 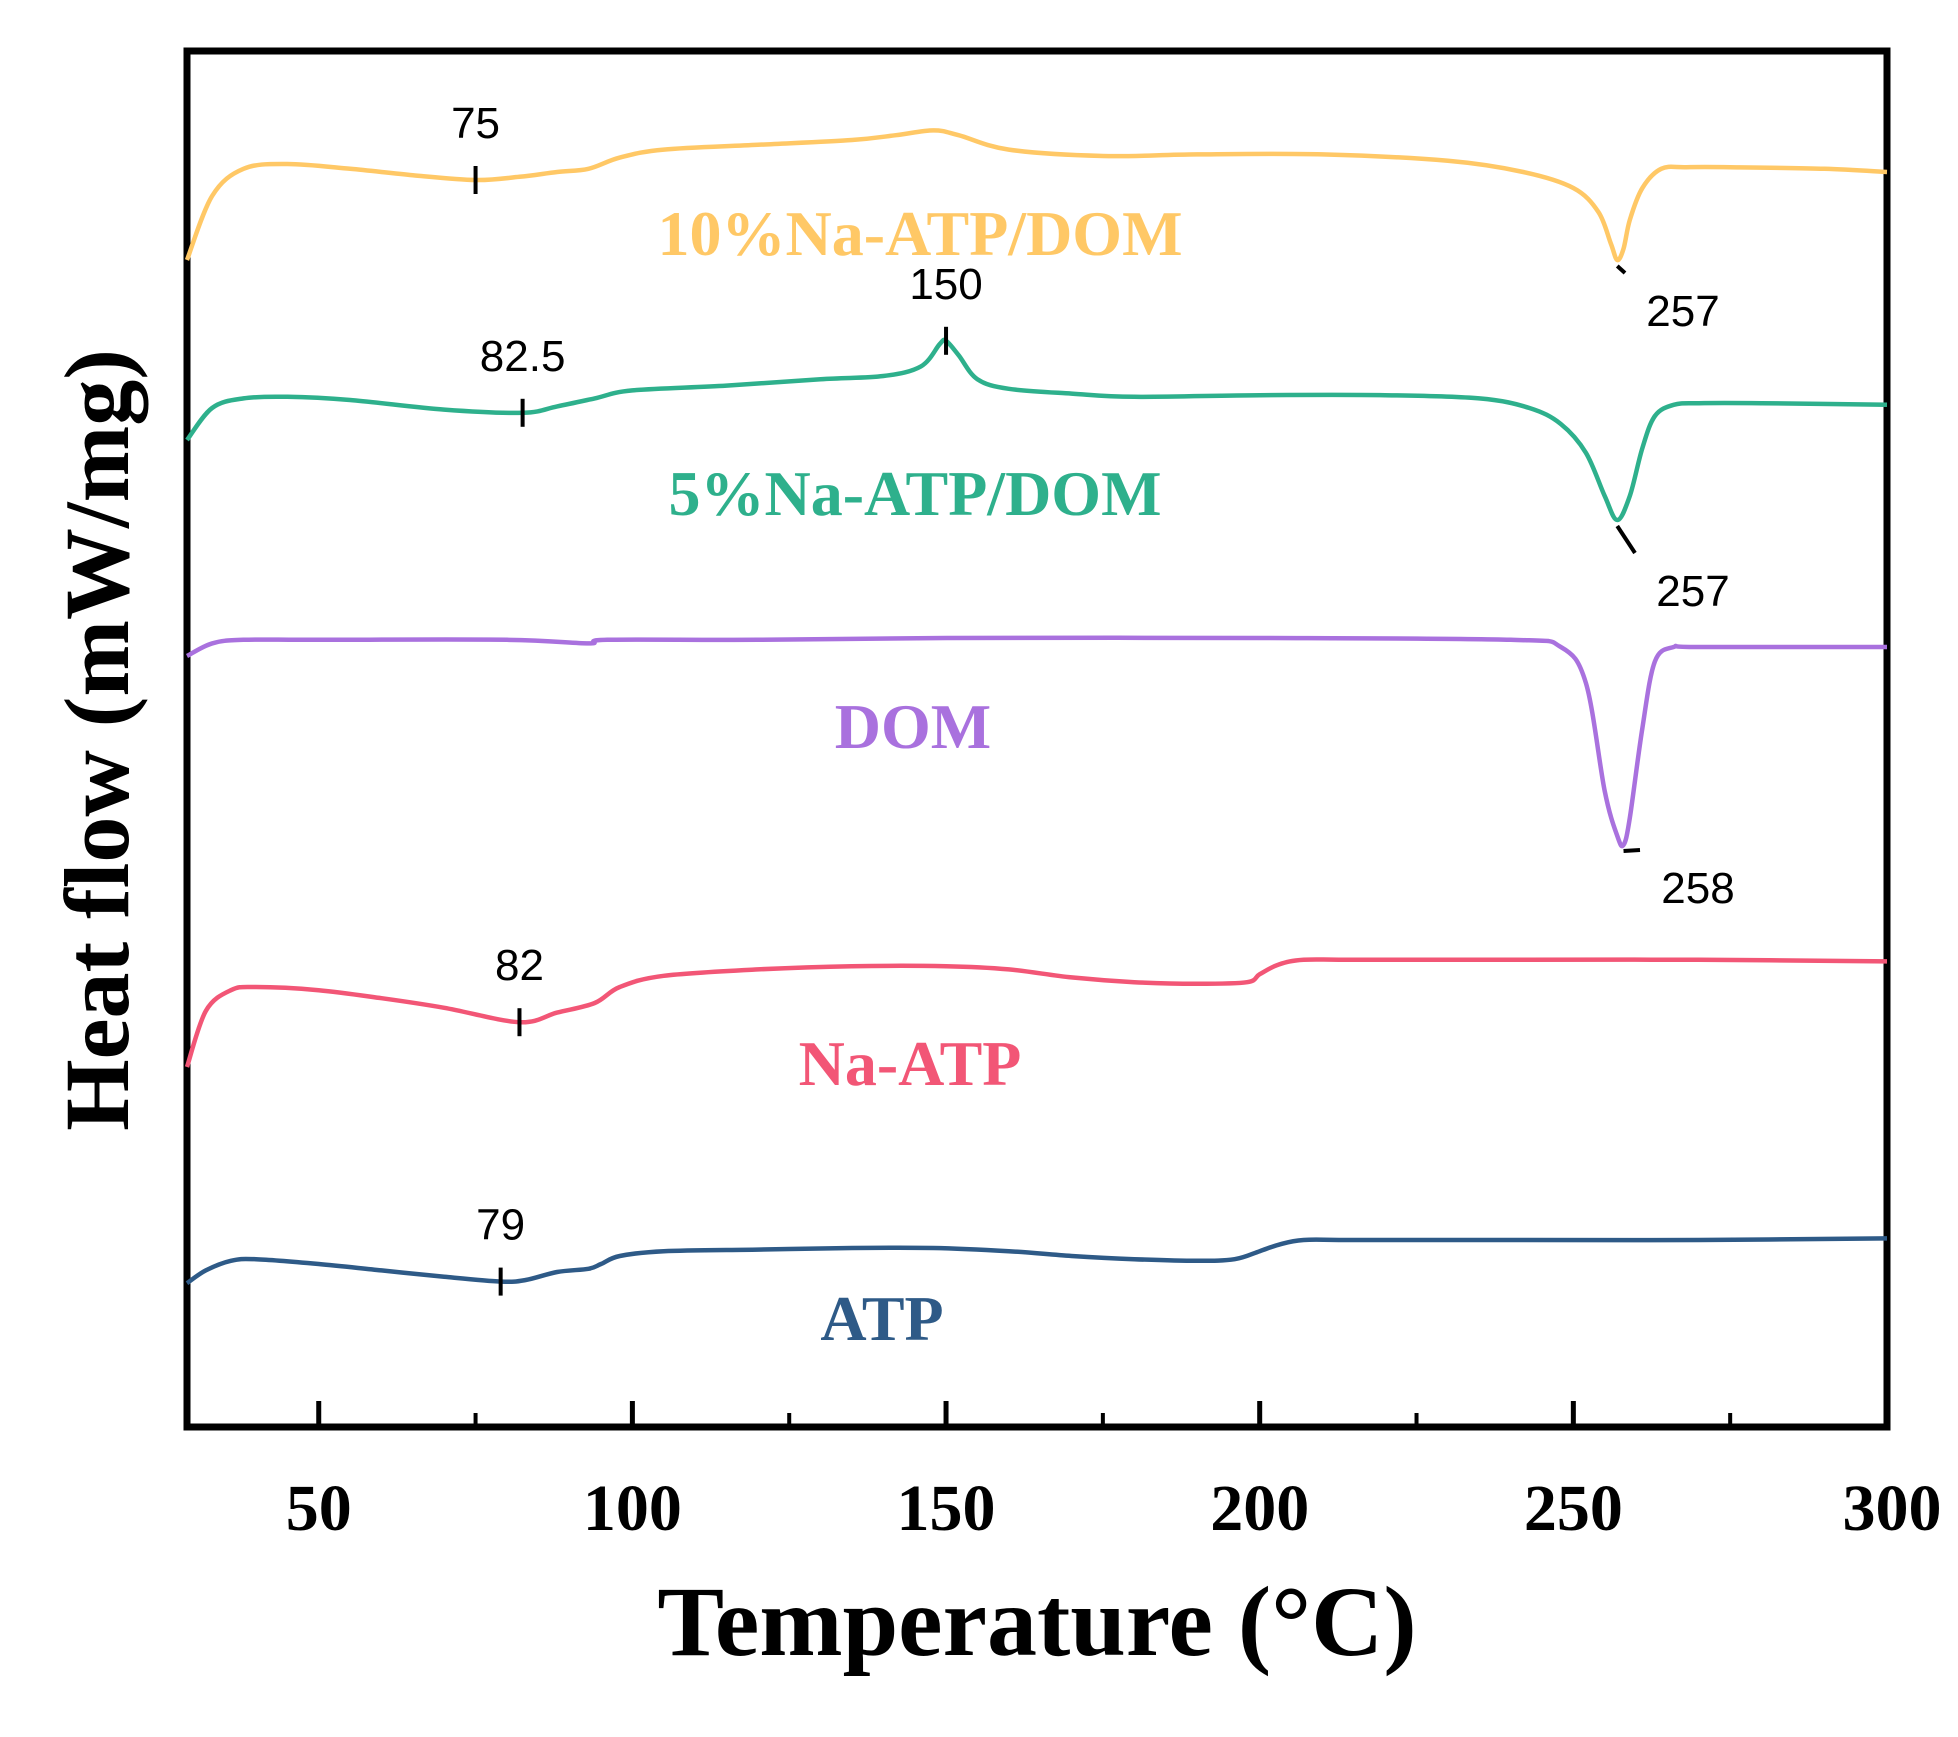 I want to click on peak-label: 79, so click(x=500, y=1225).